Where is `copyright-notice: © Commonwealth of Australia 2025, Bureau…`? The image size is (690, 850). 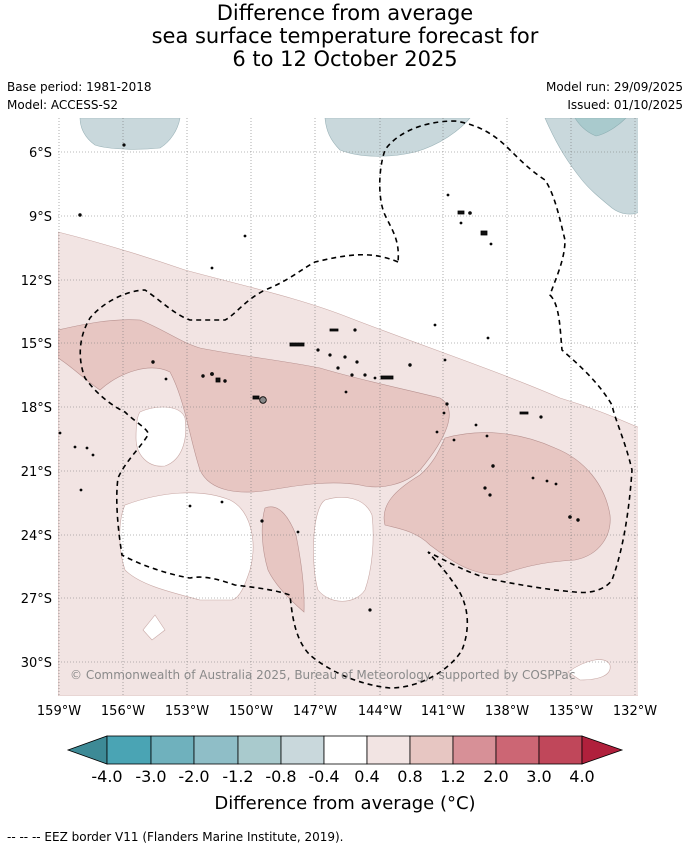
copyright-notice: © Commonwealth of Australia 2025, Bureau… is located at coordinates (323, 675).